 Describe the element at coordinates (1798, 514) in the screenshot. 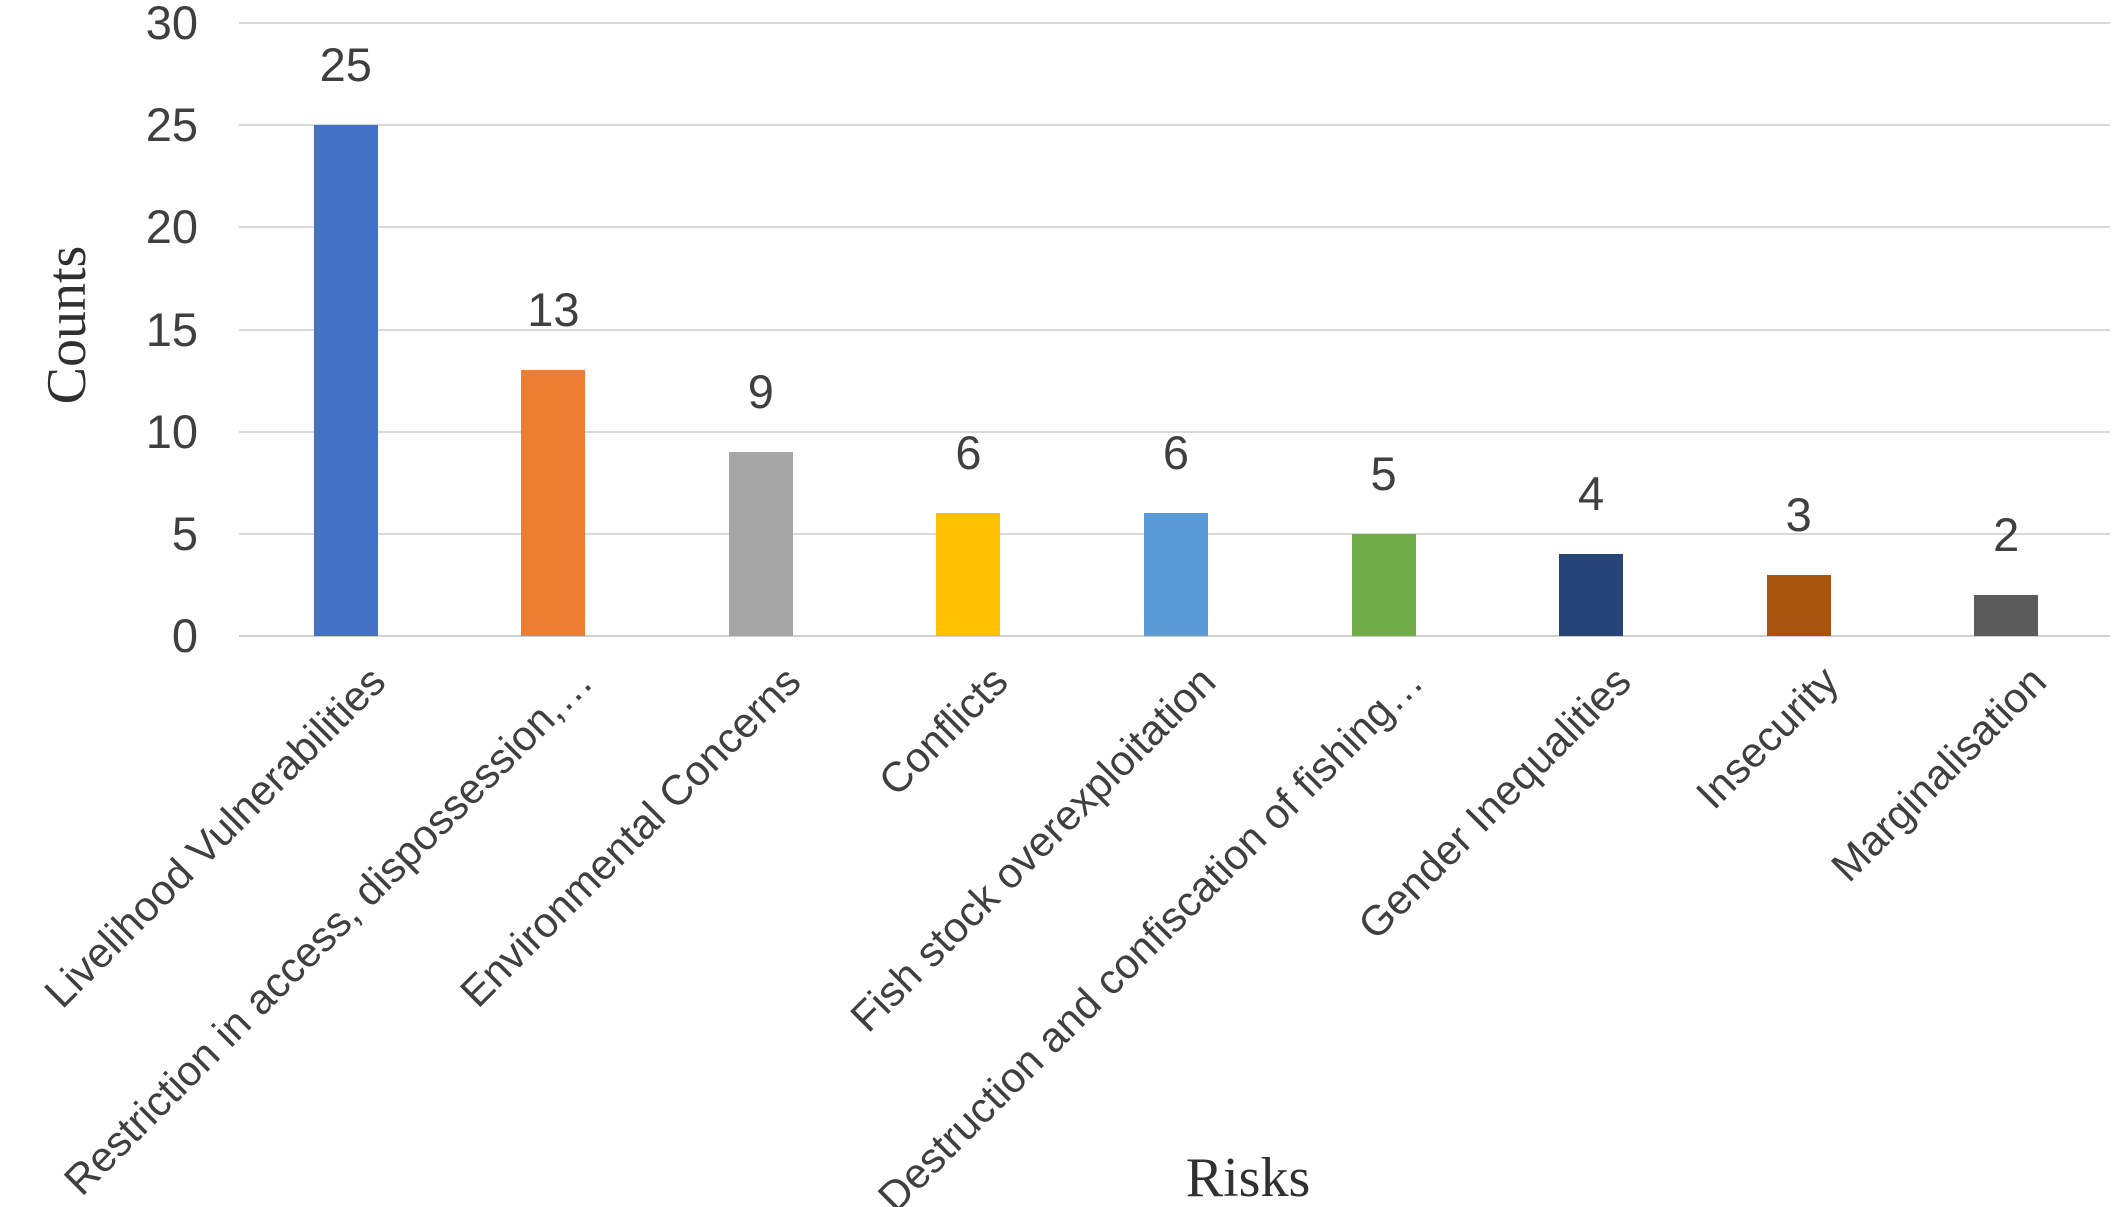

I see `bar-value-label: 3` at that location.